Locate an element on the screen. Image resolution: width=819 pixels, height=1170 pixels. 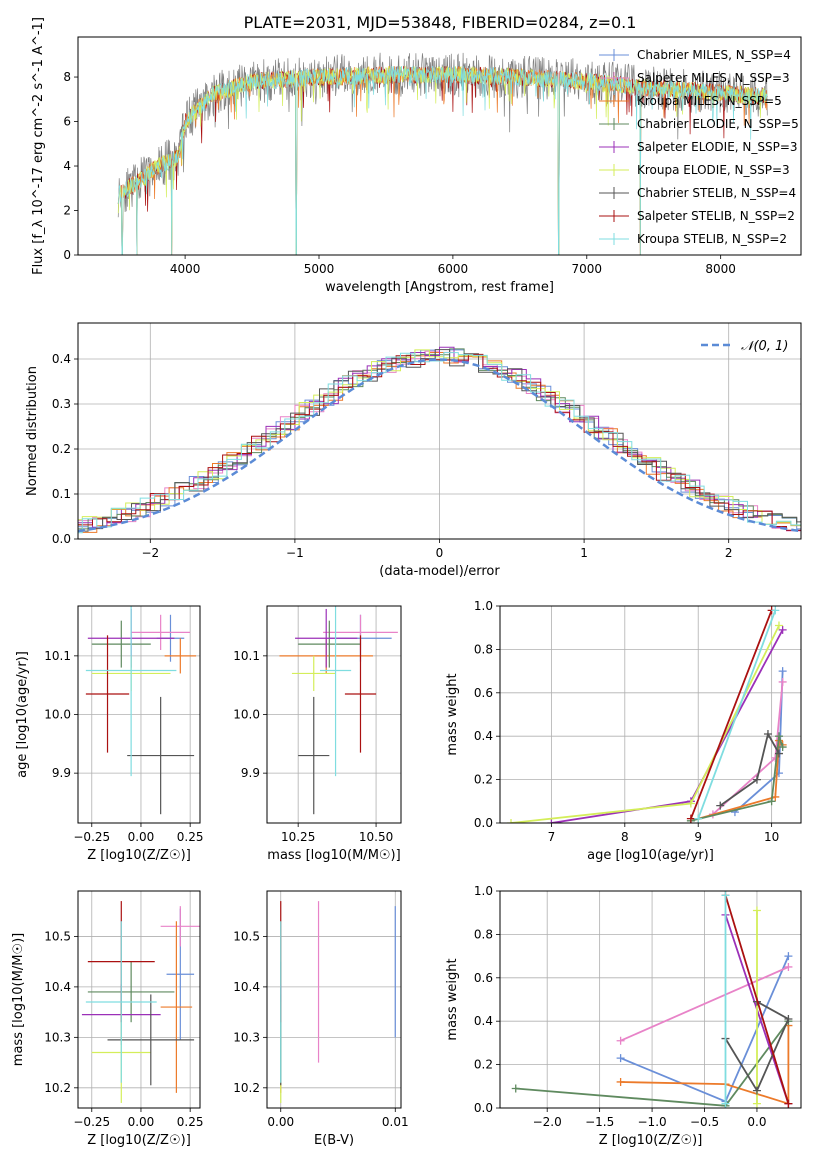
hist-legend-label: 𝒩(0, 1) is located at coordinates (764, 346).